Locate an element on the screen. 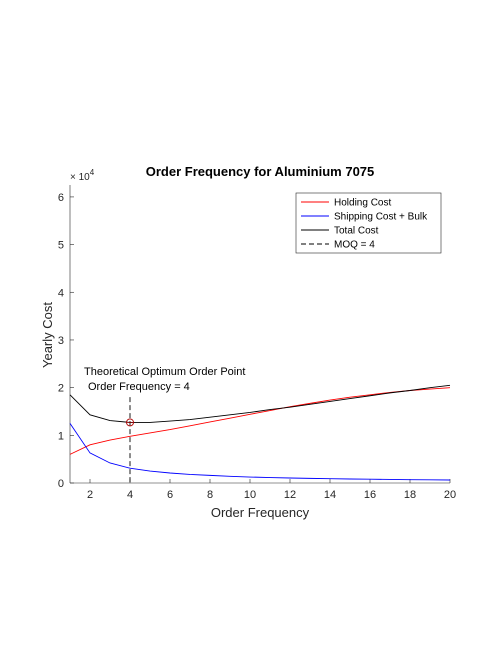  y-tick-label-5: 5 is located at coordinates (61, 246).